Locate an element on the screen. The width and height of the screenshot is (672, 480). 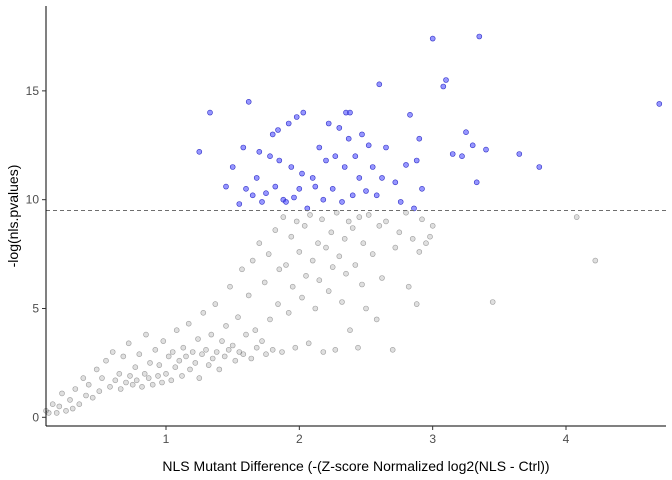
y-tick-label: 10 is located at coordinates (33, 200).